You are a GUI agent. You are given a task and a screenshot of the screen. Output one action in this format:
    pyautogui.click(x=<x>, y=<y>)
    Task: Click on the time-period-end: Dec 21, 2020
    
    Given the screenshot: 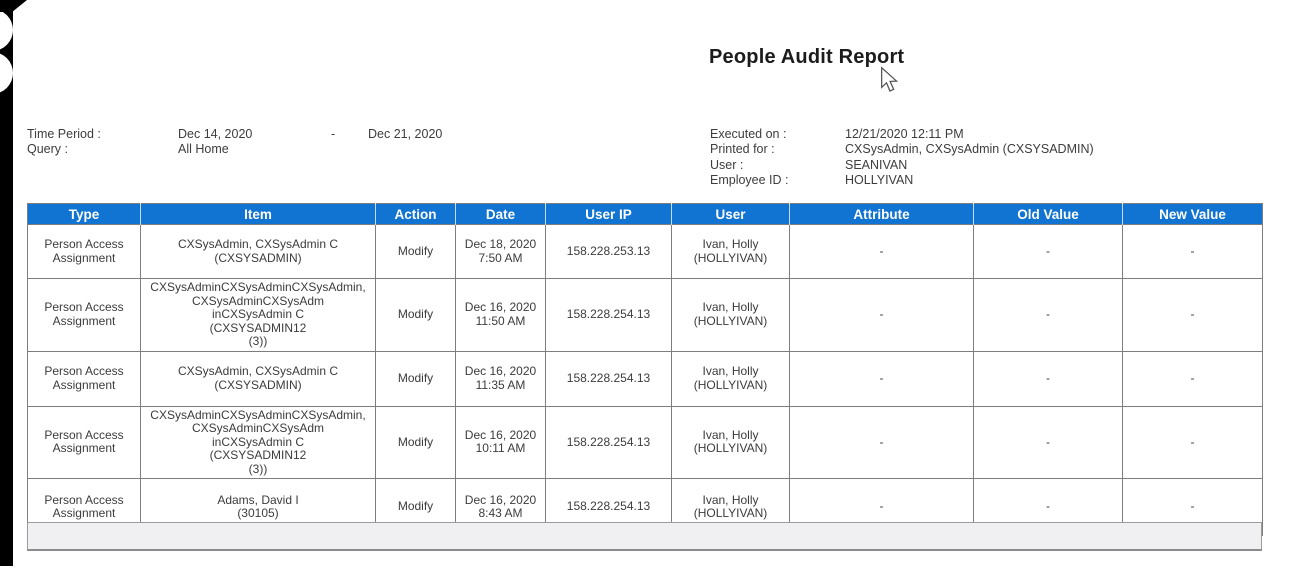 What is the action you would take?
    pyautogui.click(x=405, y=134)
    